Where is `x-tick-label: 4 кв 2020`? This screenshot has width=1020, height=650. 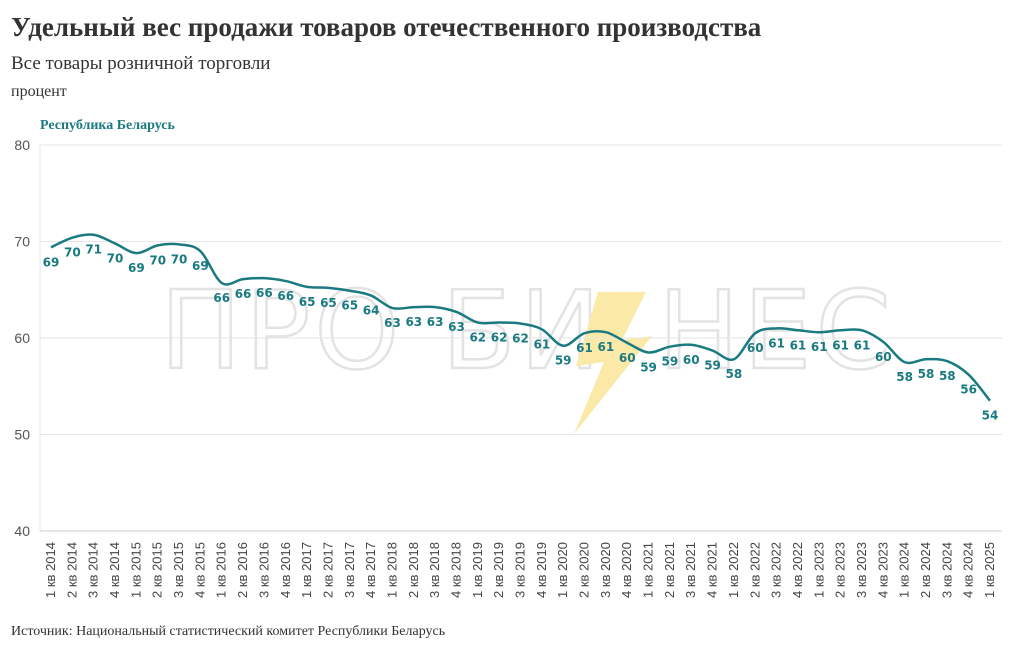 x-tick-label: 4 кв 2020 is located at coordinates (626, 570).